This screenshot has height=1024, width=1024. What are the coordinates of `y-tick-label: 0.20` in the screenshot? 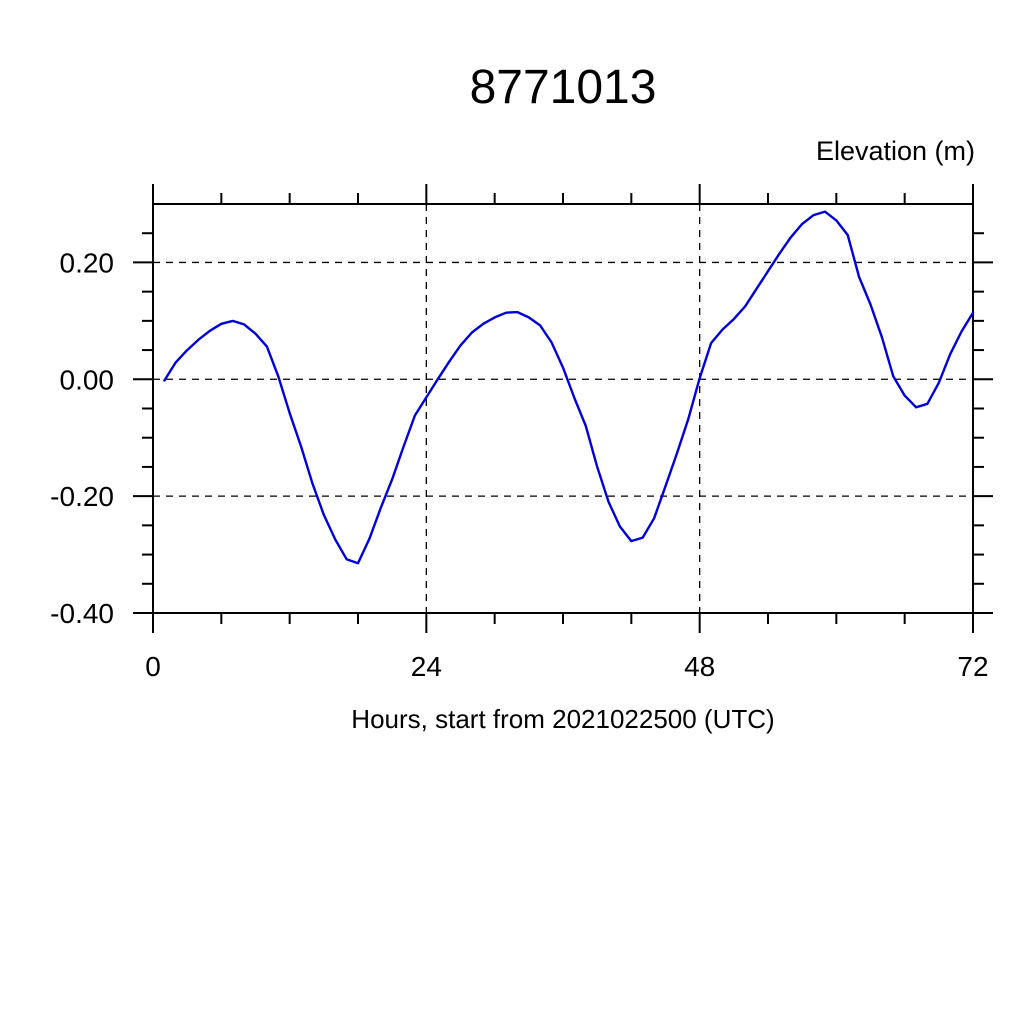 It's located at (87, 262).